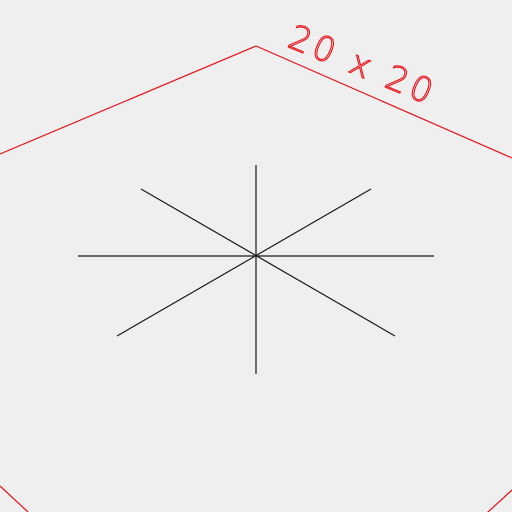  What do you see at coordinates (363, 65) in the screenshot?
I see `build-plate-size-label: 20 x 20` at bounding box center [363, 65].